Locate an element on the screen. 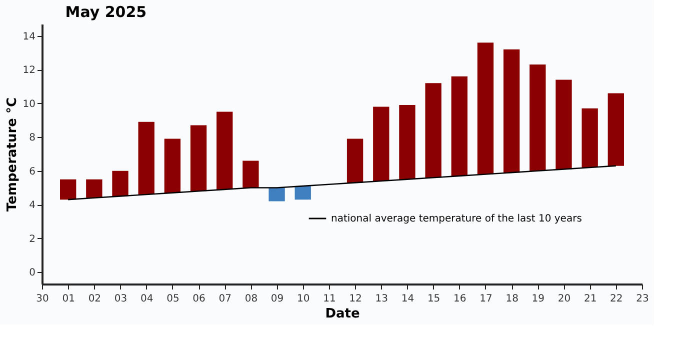 The width and height of the screenshot is (690, 345). x-tick-label: 04 is located at coordinates (147, 299).